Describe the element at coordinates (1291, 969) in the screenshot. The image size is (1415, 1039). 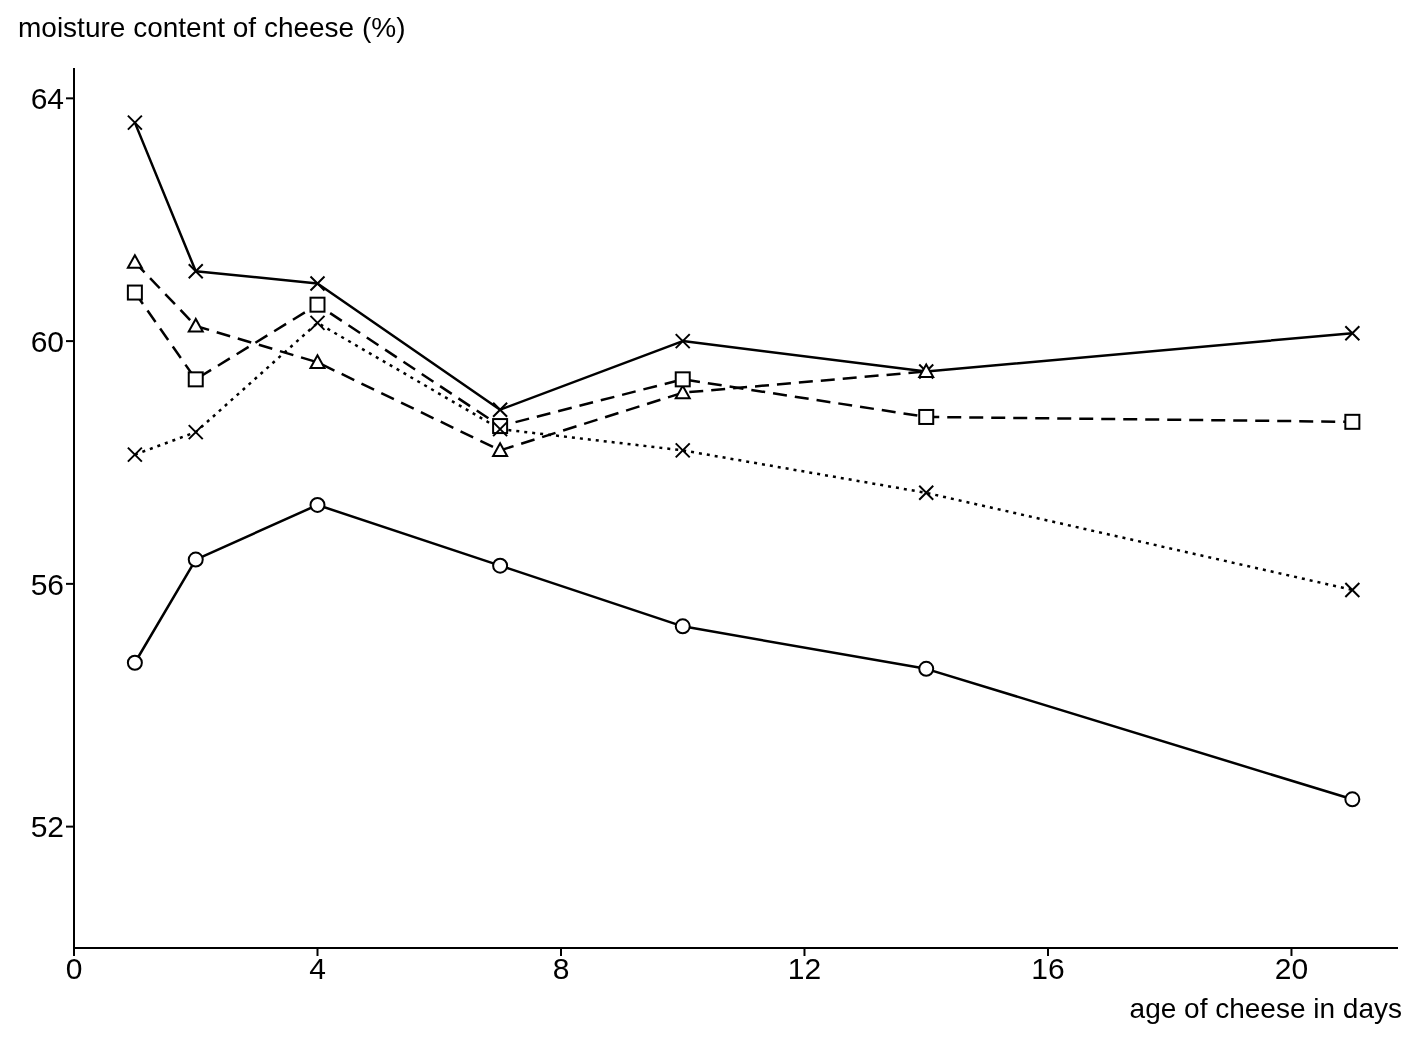
I see `x-tick-label: 20` at that location.